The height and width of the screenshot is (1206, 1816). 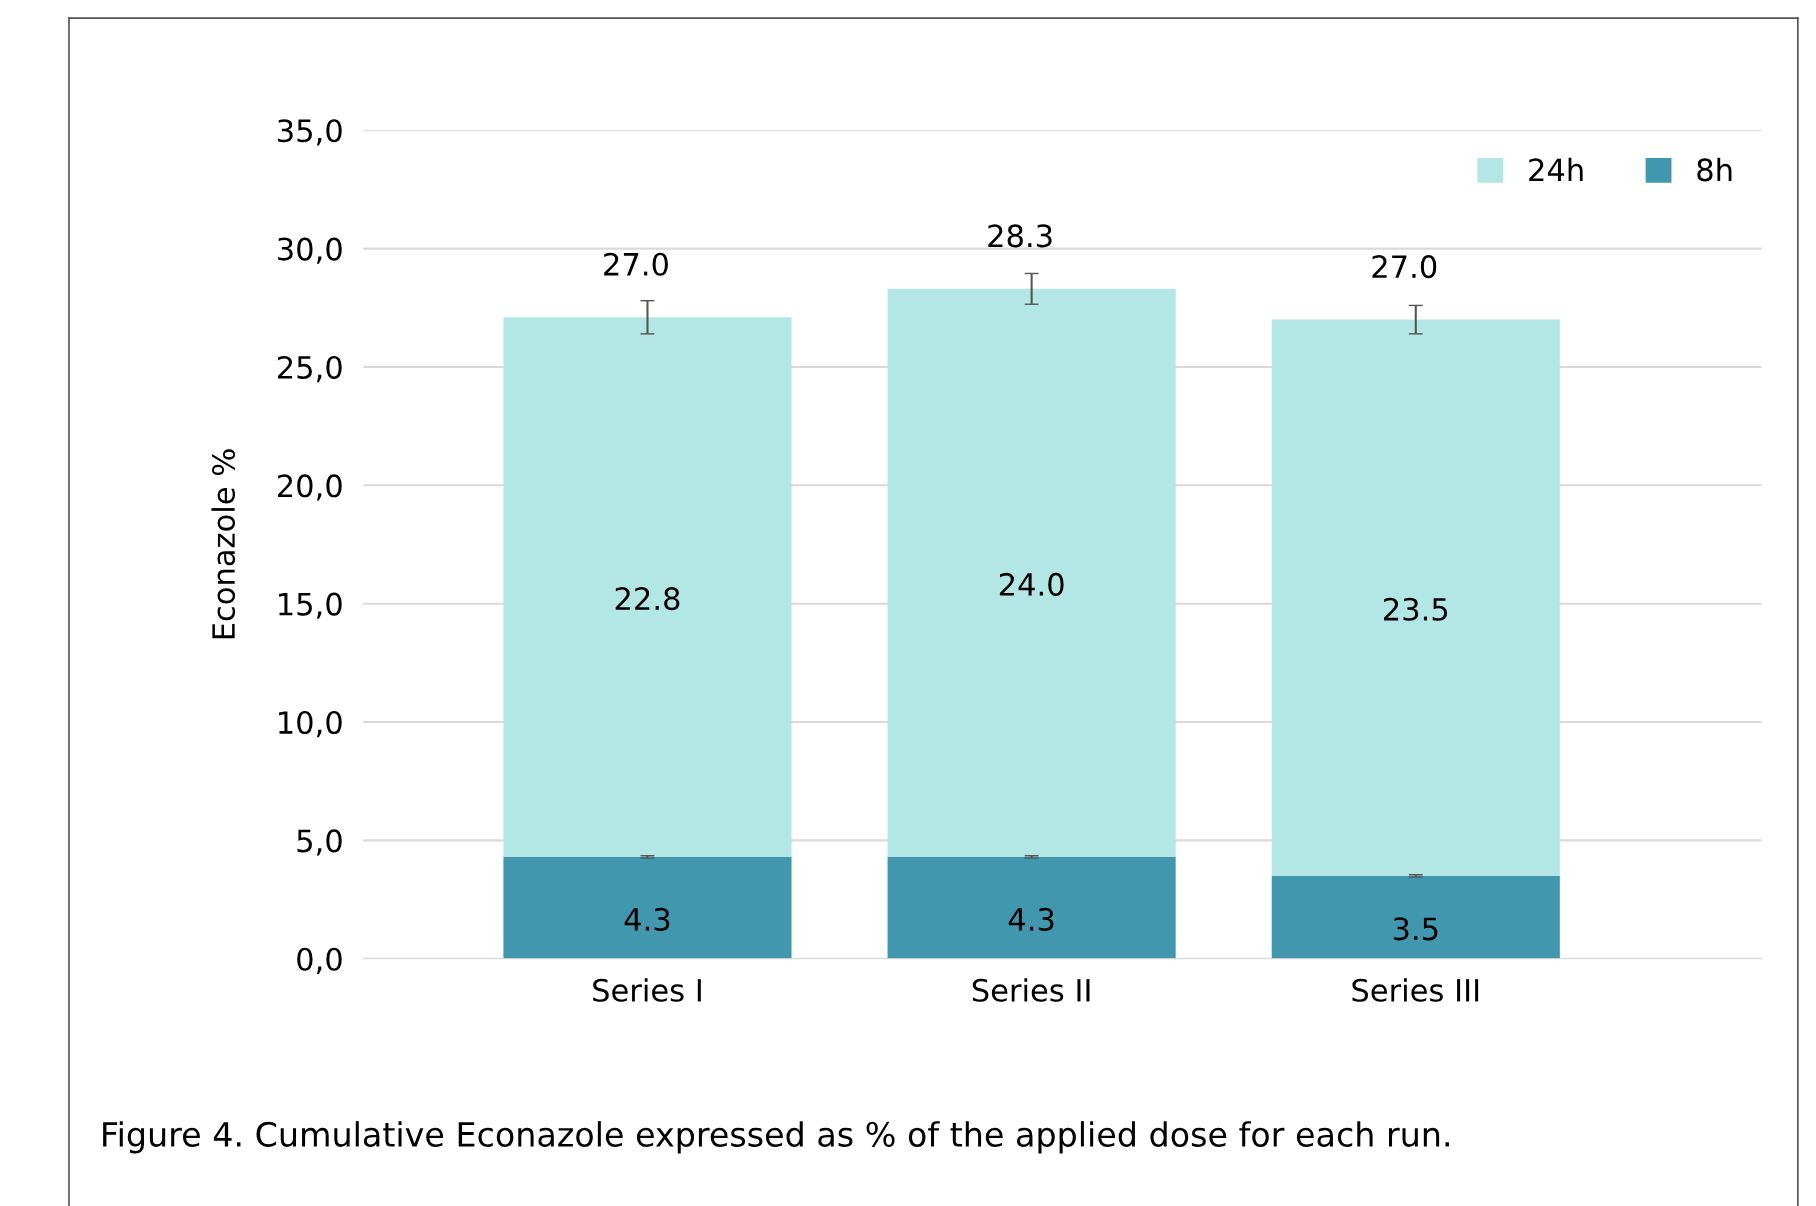 What do you see at coordinates (1020, 236) in the screenshot?
I see `total-label: 28.3` at bounding box center [1020, 236].